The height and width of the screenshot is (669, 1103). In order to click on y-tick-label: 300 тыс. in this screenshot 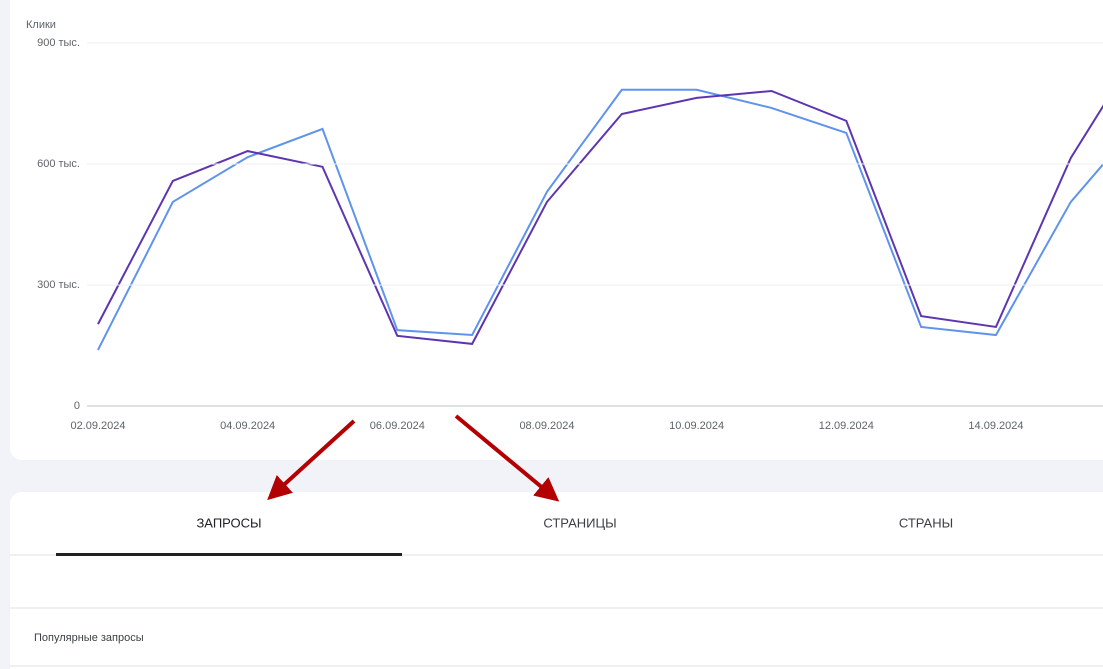, I will do `click(58, 285)`.